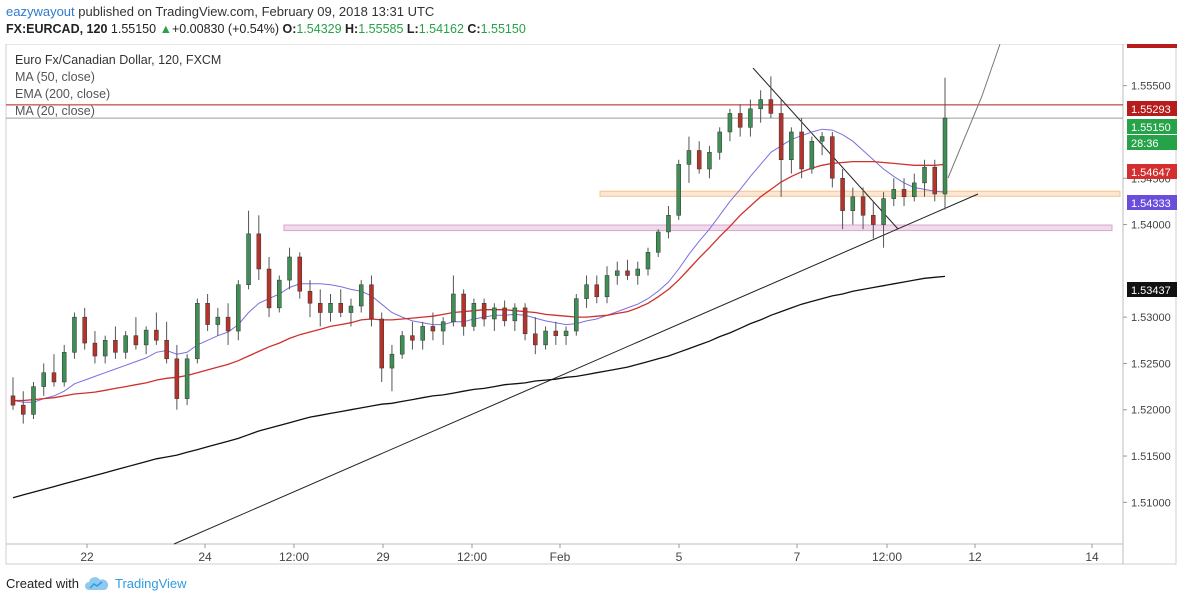 The height and width of the screenshot is (602, 1182). I want to click on descending-trendline, so click(825, 148).